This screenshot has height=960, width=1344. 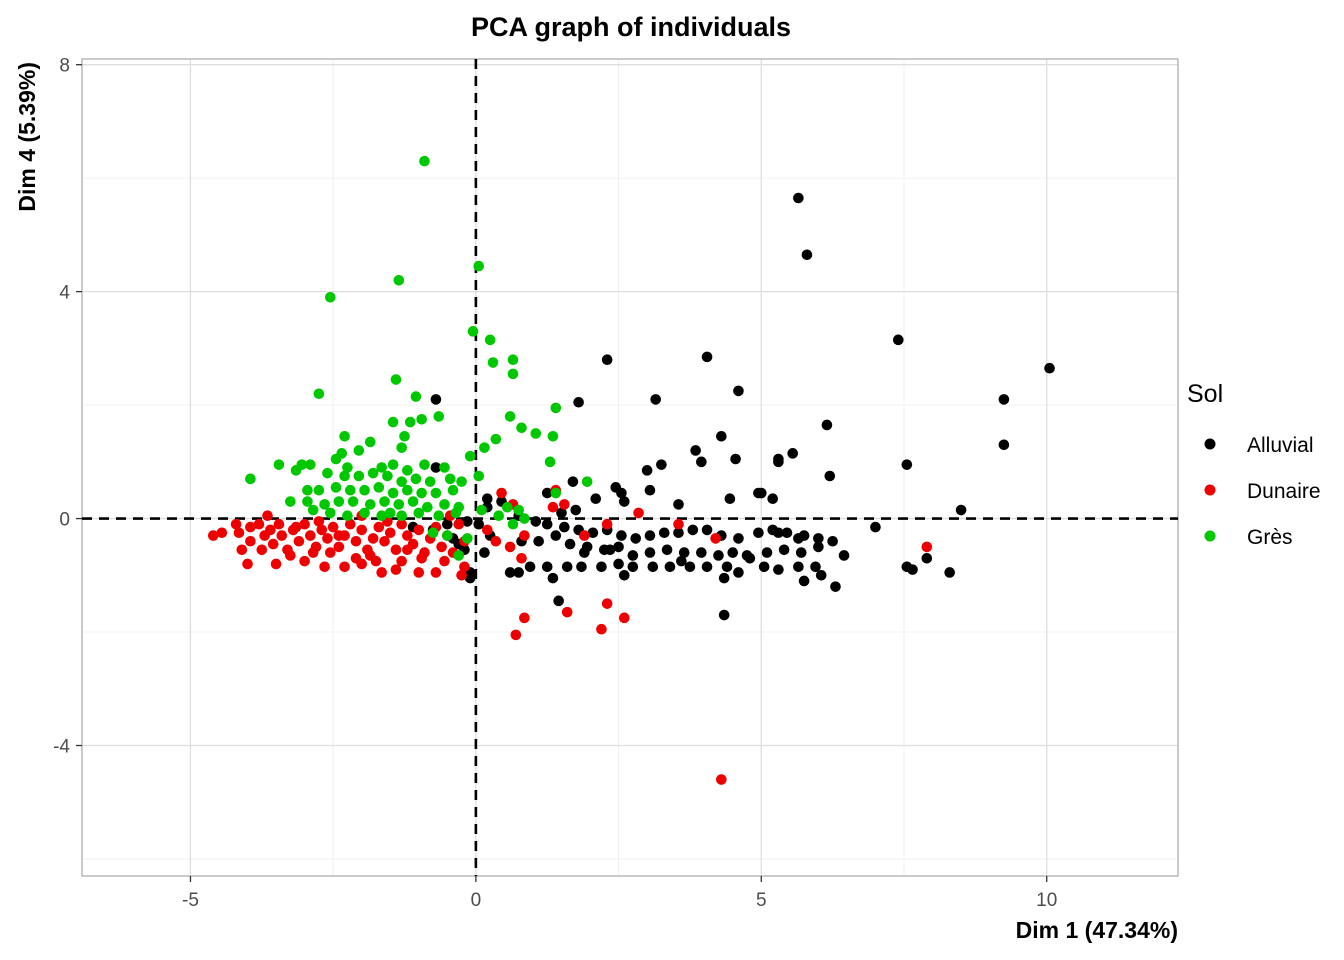 I want to click on legend: Sol Alluvial Dunaire Grès, so click(x=1254, y=464).